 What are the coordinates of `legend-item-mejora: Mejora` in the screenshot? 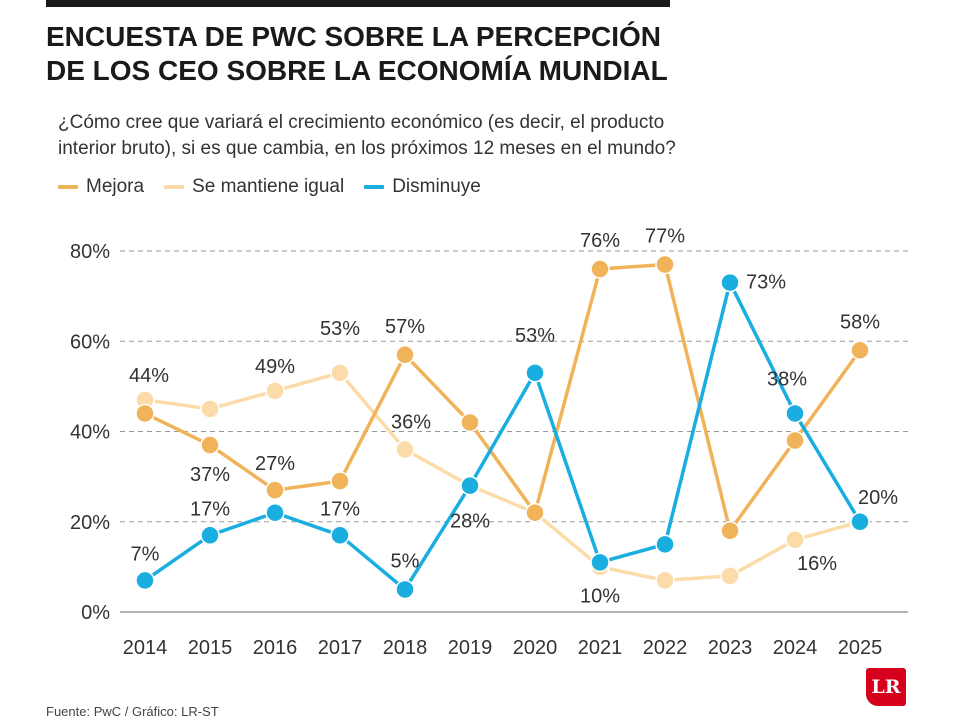 It's located at (101, 187).